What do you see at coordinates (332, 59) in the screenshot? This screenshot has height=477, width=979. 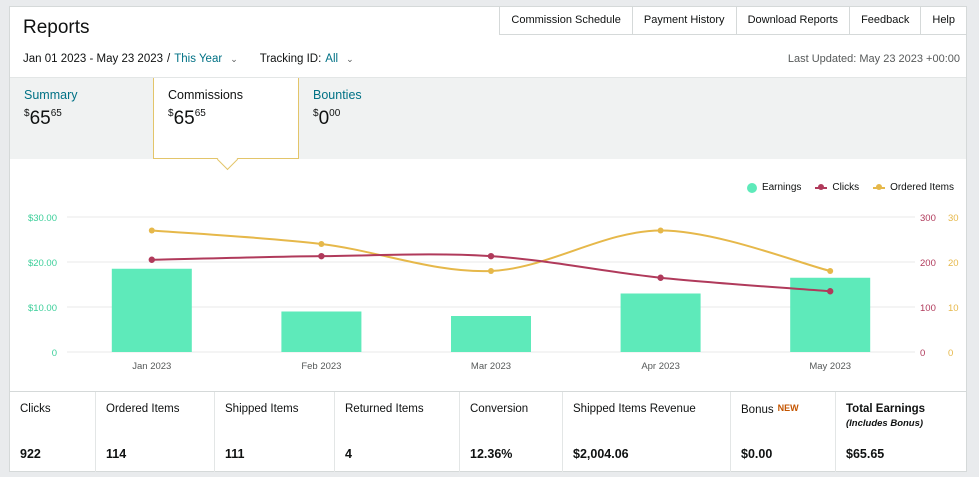 I see `tracking-id-dropdown: All` at bounding box center [332, 59].